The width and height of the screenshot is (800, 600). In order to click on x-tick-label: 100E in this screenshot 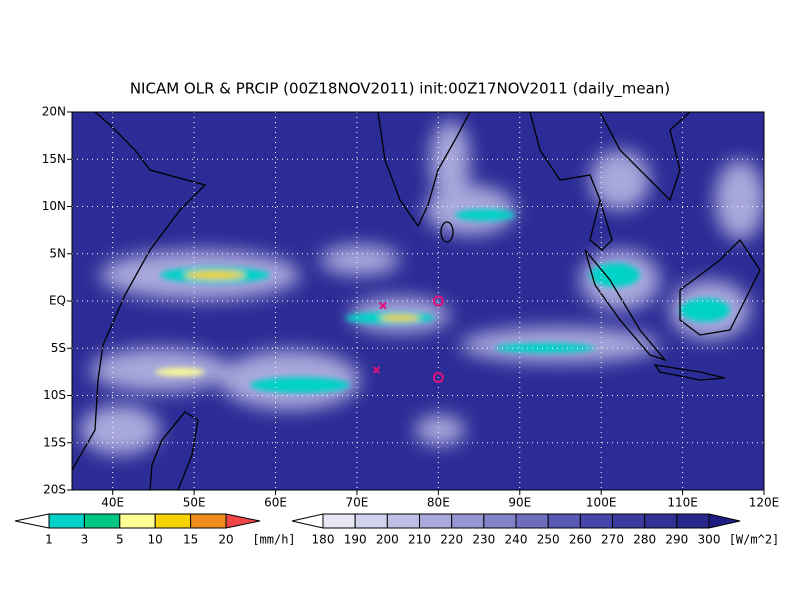, I will do `click(601, 503)`.